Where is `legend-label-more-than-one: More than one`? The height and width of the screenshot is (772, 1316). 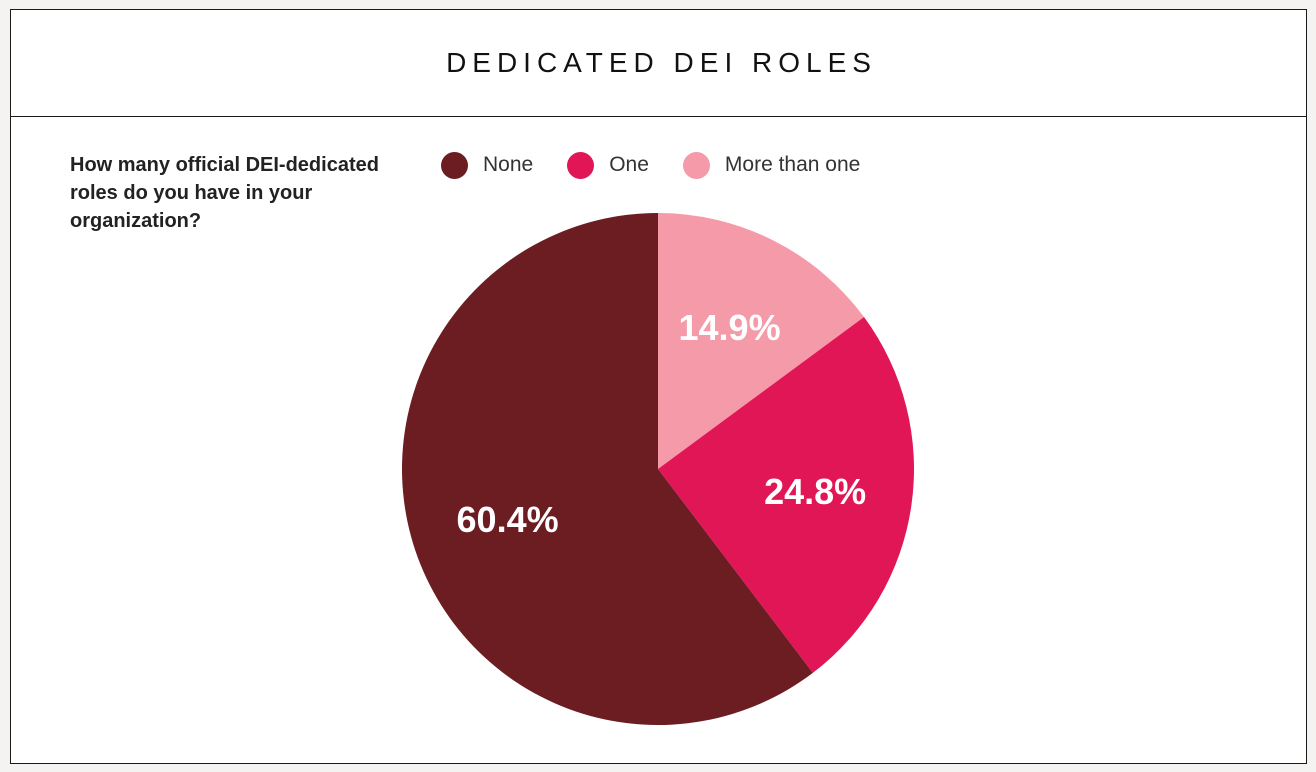 legend-label-more-than-one: More than one is located at coordinates (792, 164).